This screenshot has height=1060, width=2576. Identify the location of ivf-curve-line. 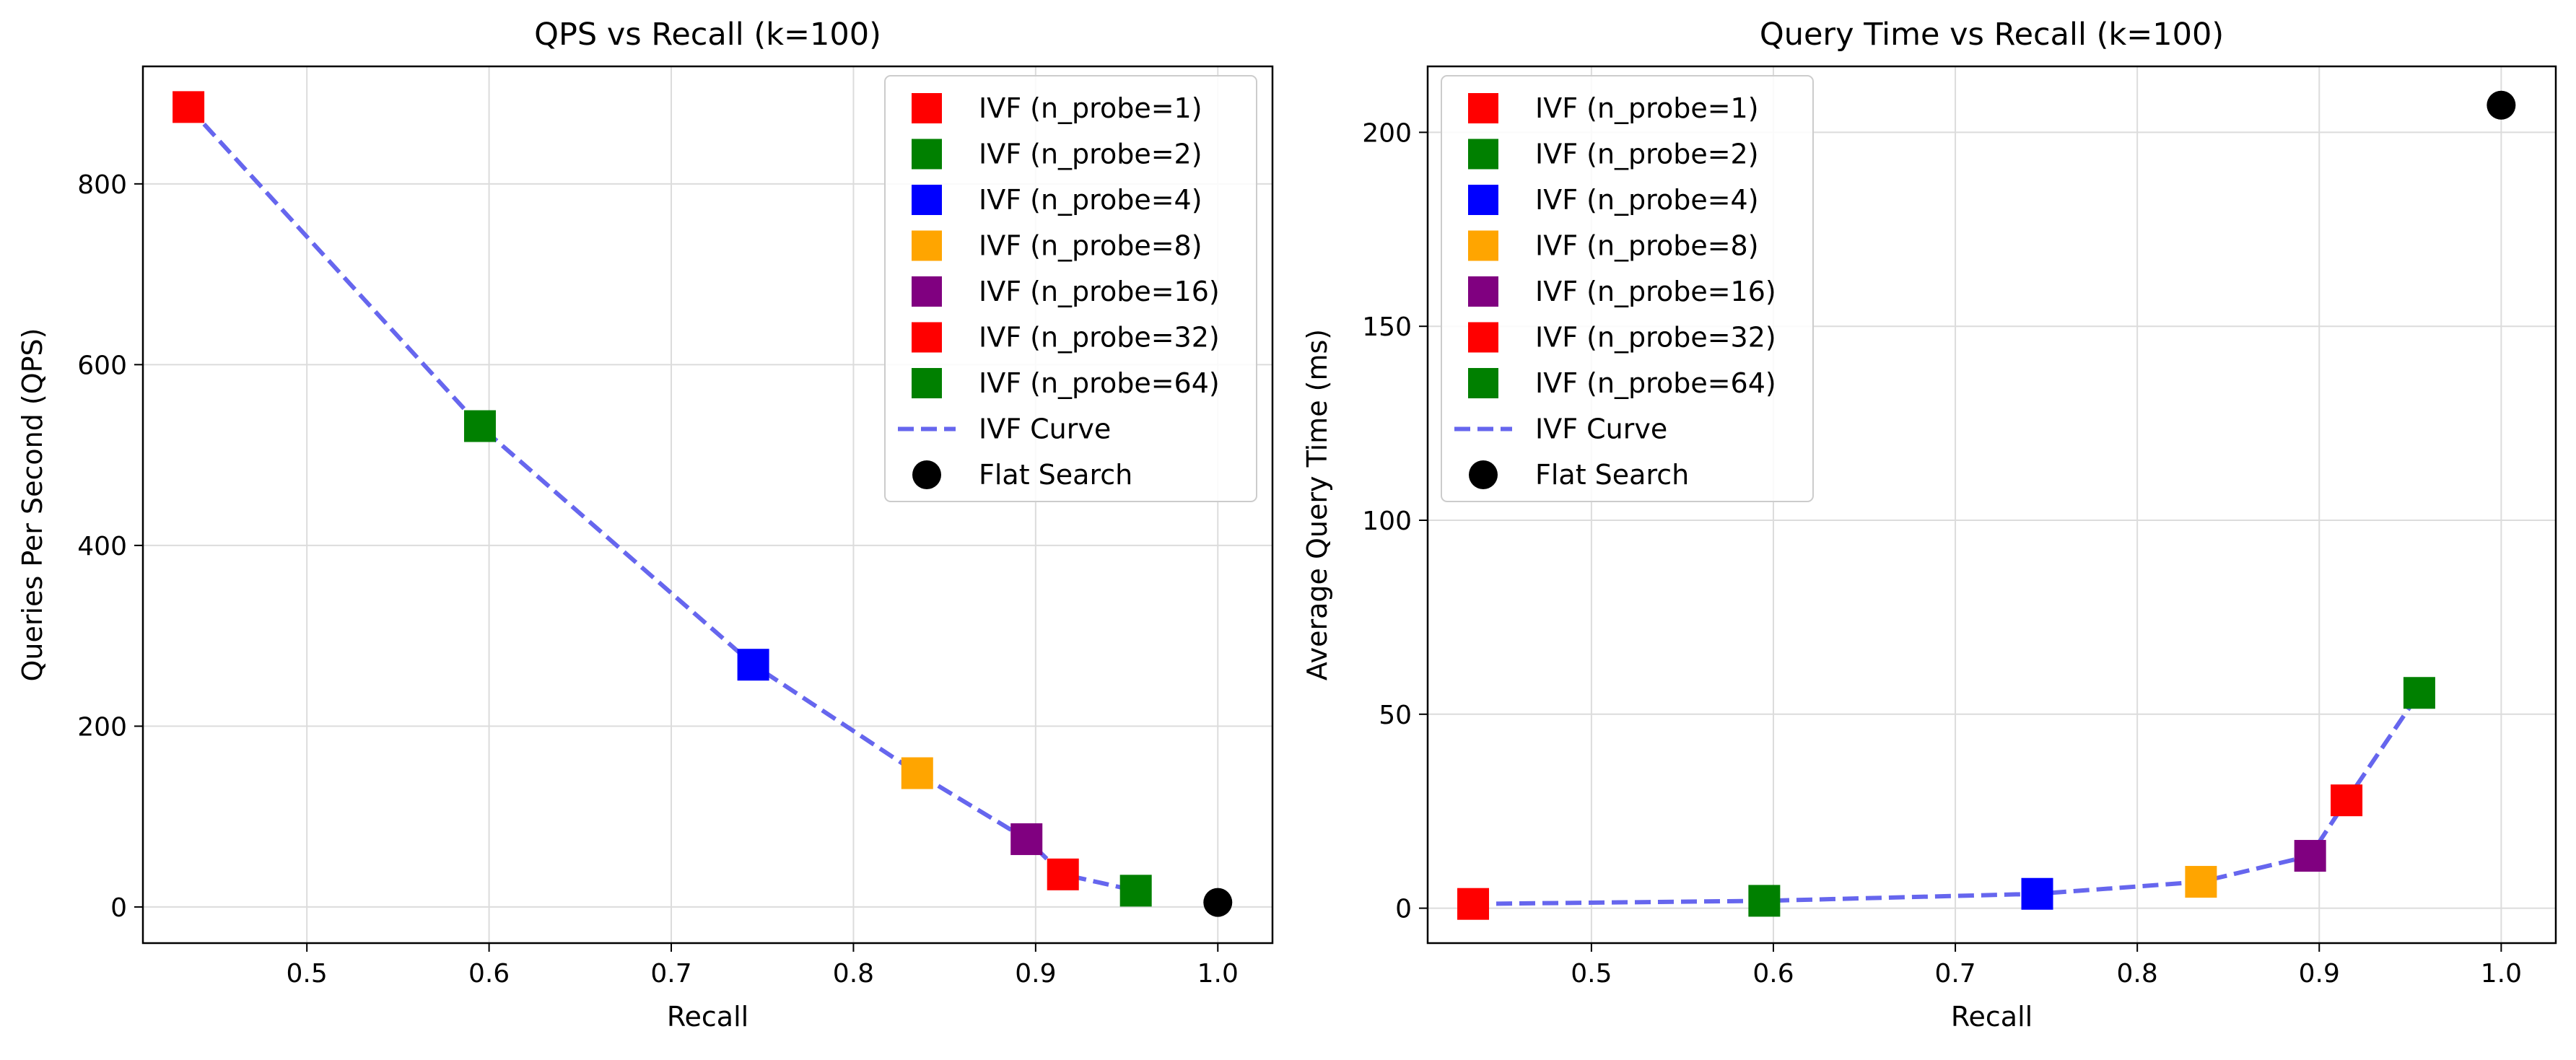
(1947, 798).